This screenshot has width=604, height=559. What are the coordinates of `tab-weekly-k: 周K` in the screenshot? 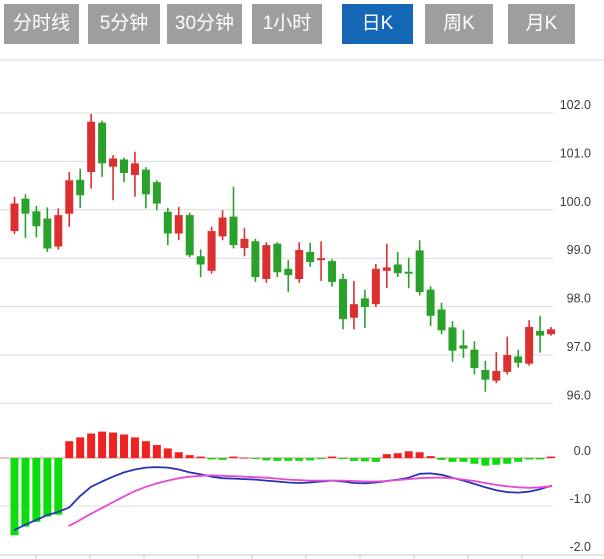 It's located at (459, 24).